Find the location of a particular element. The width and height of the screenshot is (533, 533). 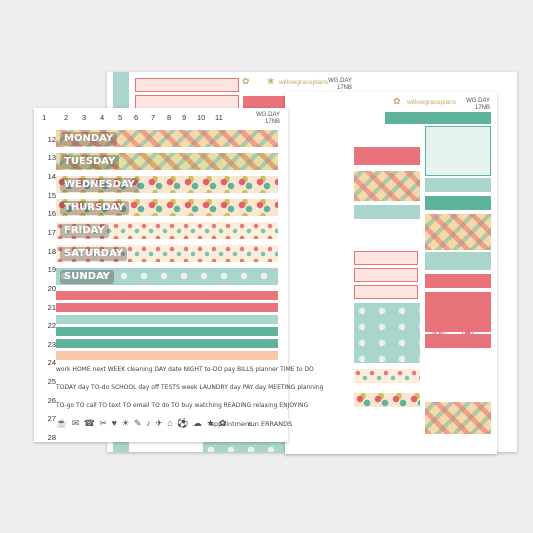

ball-icon: ⚽ is located at coordinates (183, 423).